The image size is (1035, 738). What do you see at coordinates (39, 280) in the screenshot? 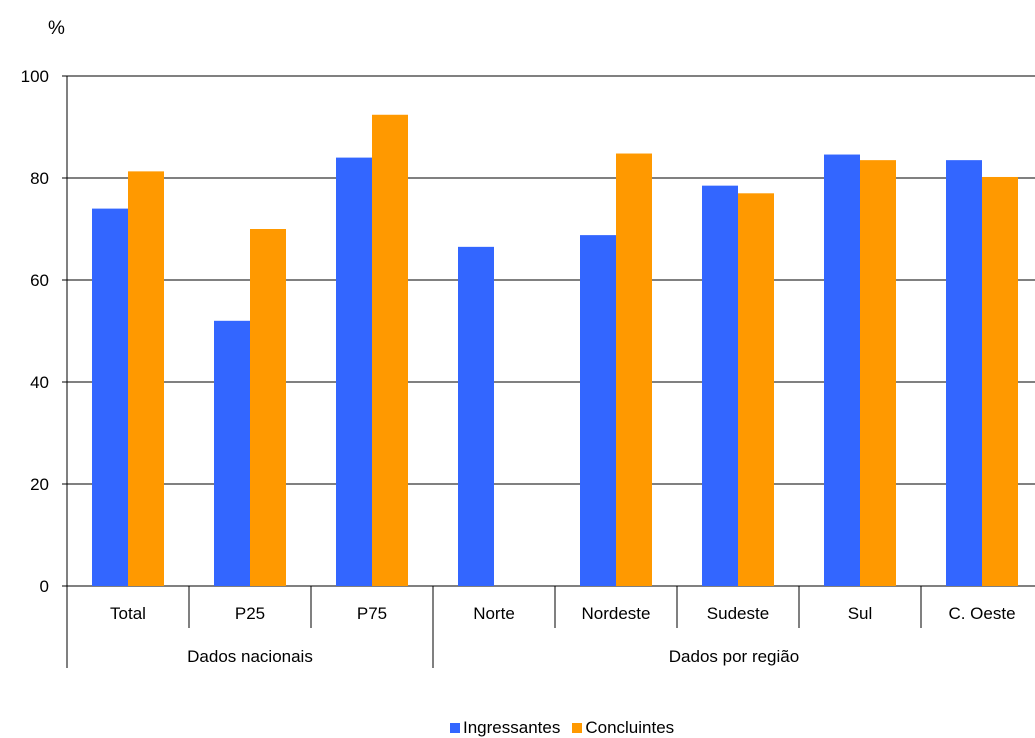
I see `y-tick-label-60: 60` at bounding box center [39, 280].